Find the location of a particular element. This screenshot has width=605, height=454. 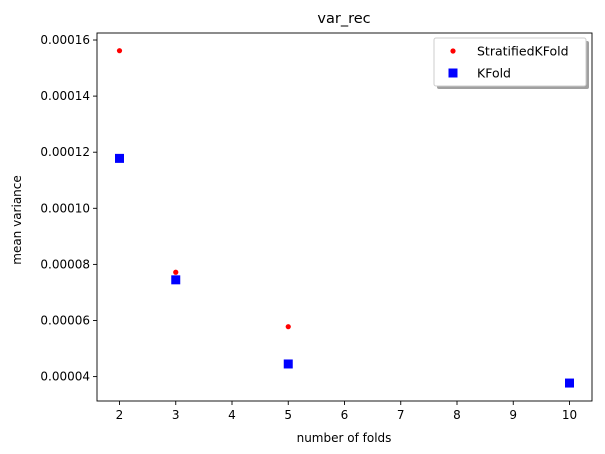

legend-marker-stratifiedkfold is located at coordinates (453, 51).